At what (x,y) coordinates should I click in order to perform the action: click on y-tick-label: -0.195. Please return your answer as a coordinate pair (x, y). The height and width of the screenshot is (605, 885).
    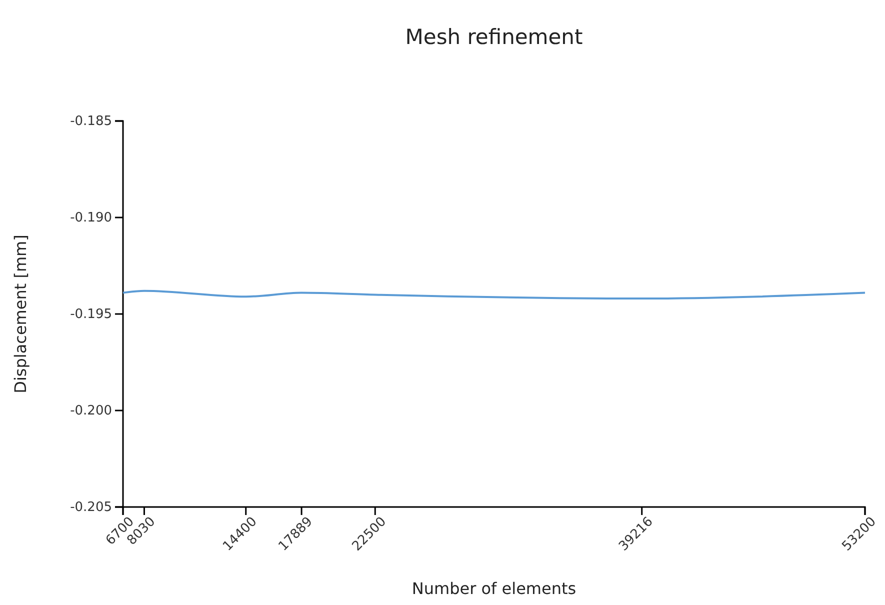
    Looking at the image, I should click on (91, 314).